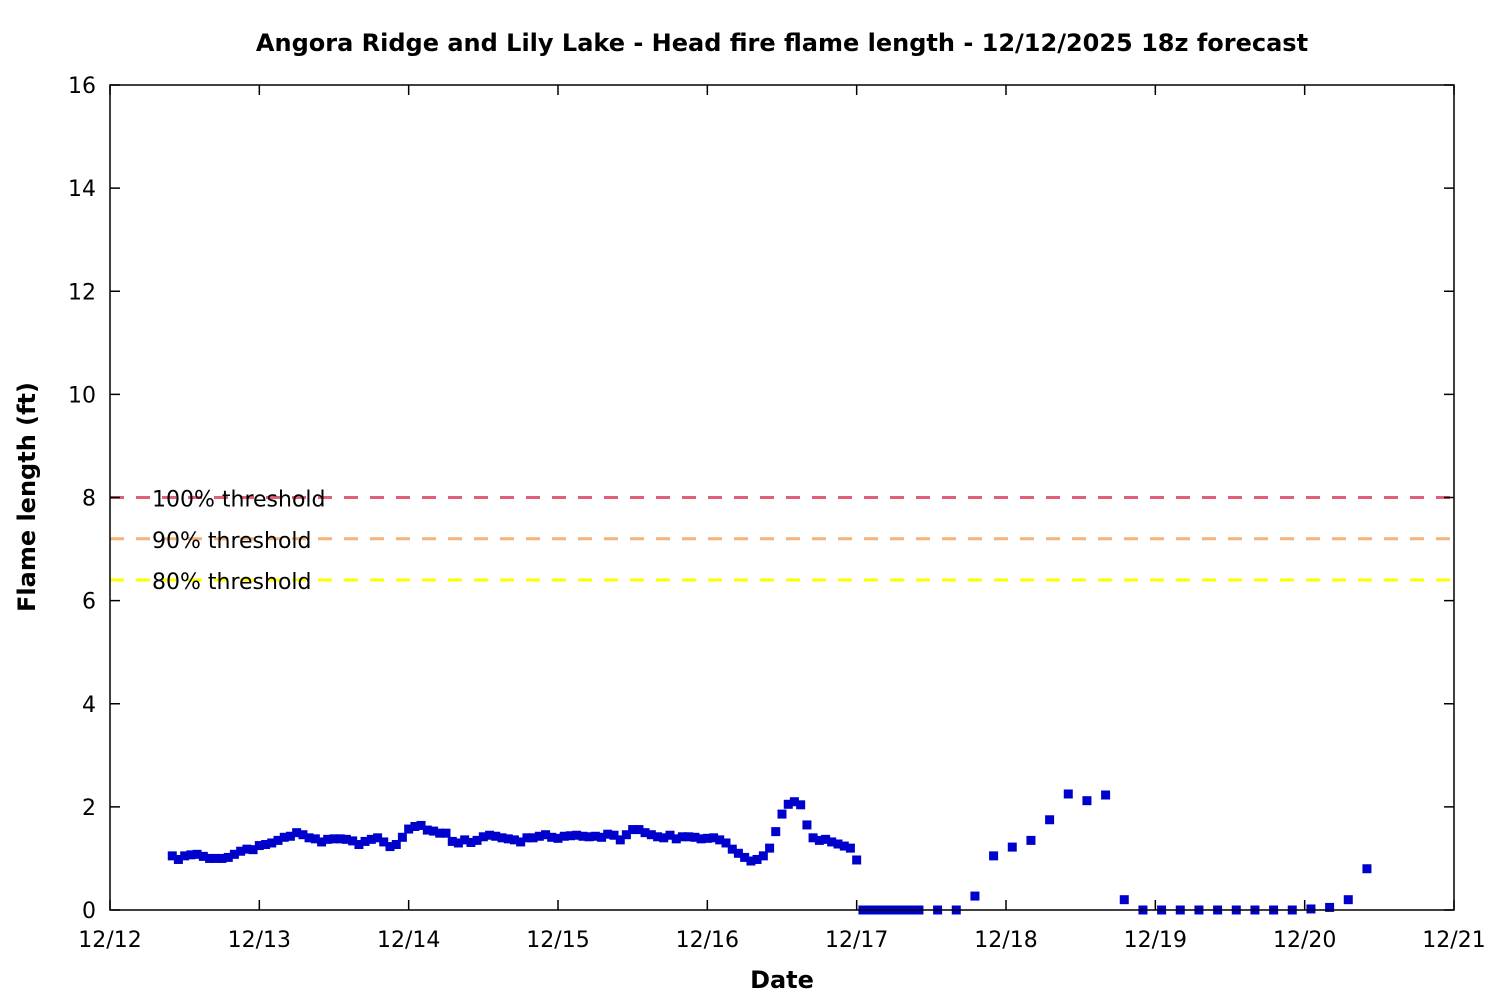 The image size is (1500, 1000). What do you see at coordinates (1304, 940) in the screenshot?
I see `x-tick-label: 12/20` at bounding box center [1304, 940].